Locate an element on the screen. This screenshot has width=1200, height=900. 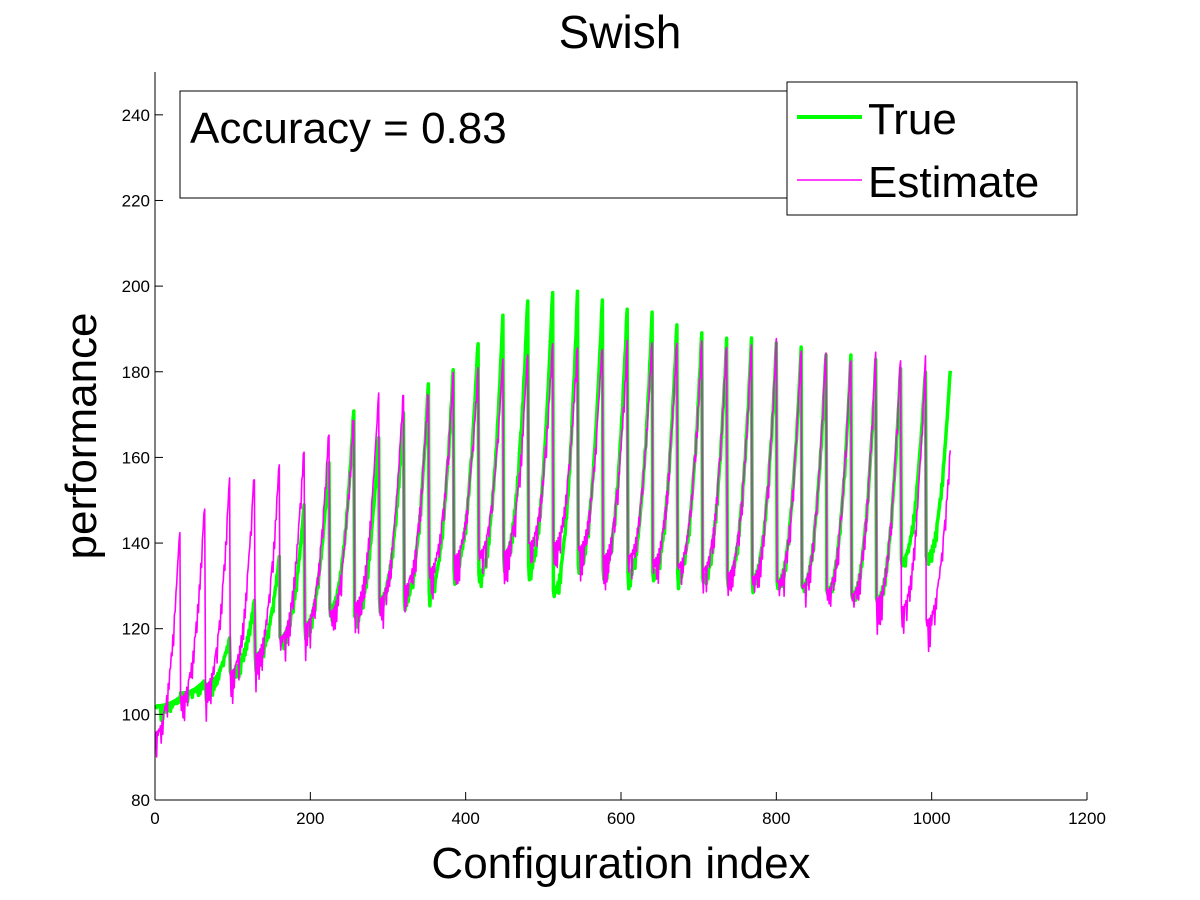
annotation-box is located at coordinates (486, 144).